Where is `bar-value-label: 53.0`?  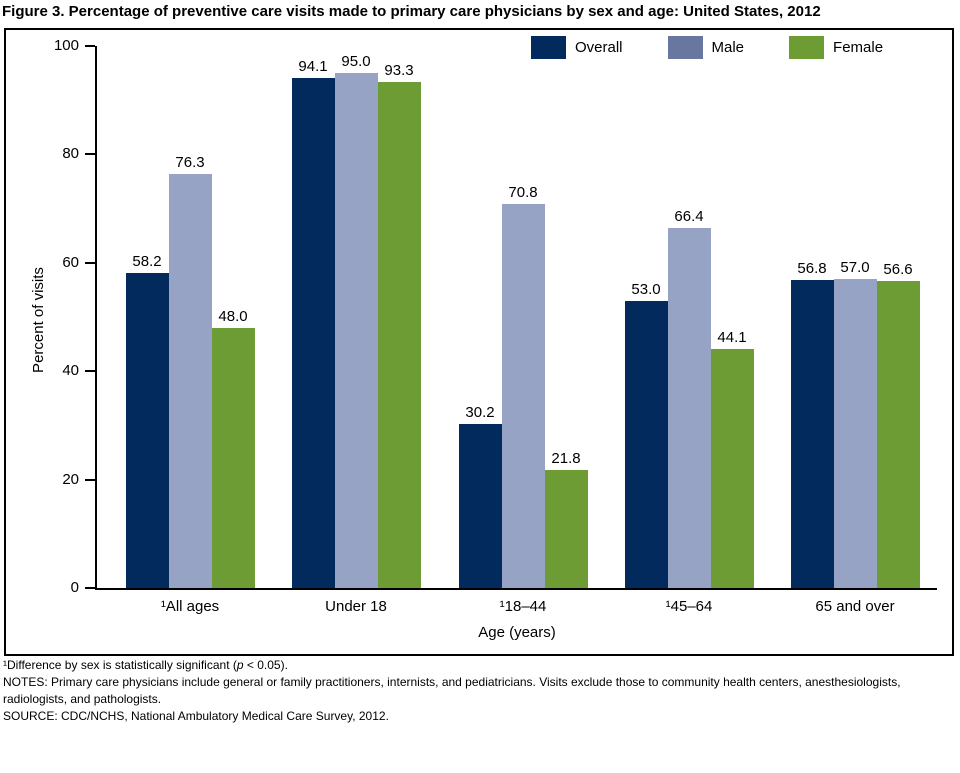 bar-value-label: 53.0 is located at coordinates (646, 289).